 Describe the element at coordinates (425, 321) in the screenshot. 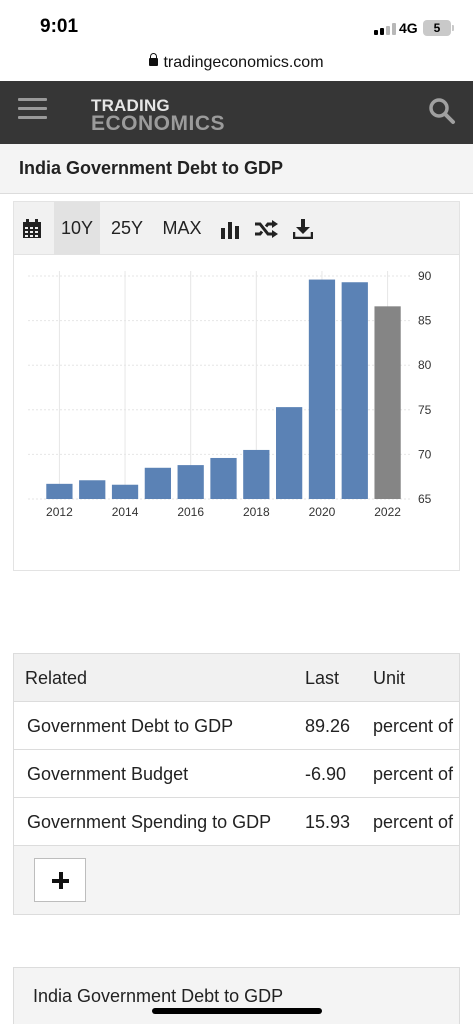

I see `y-tick-label: 85` at that location.